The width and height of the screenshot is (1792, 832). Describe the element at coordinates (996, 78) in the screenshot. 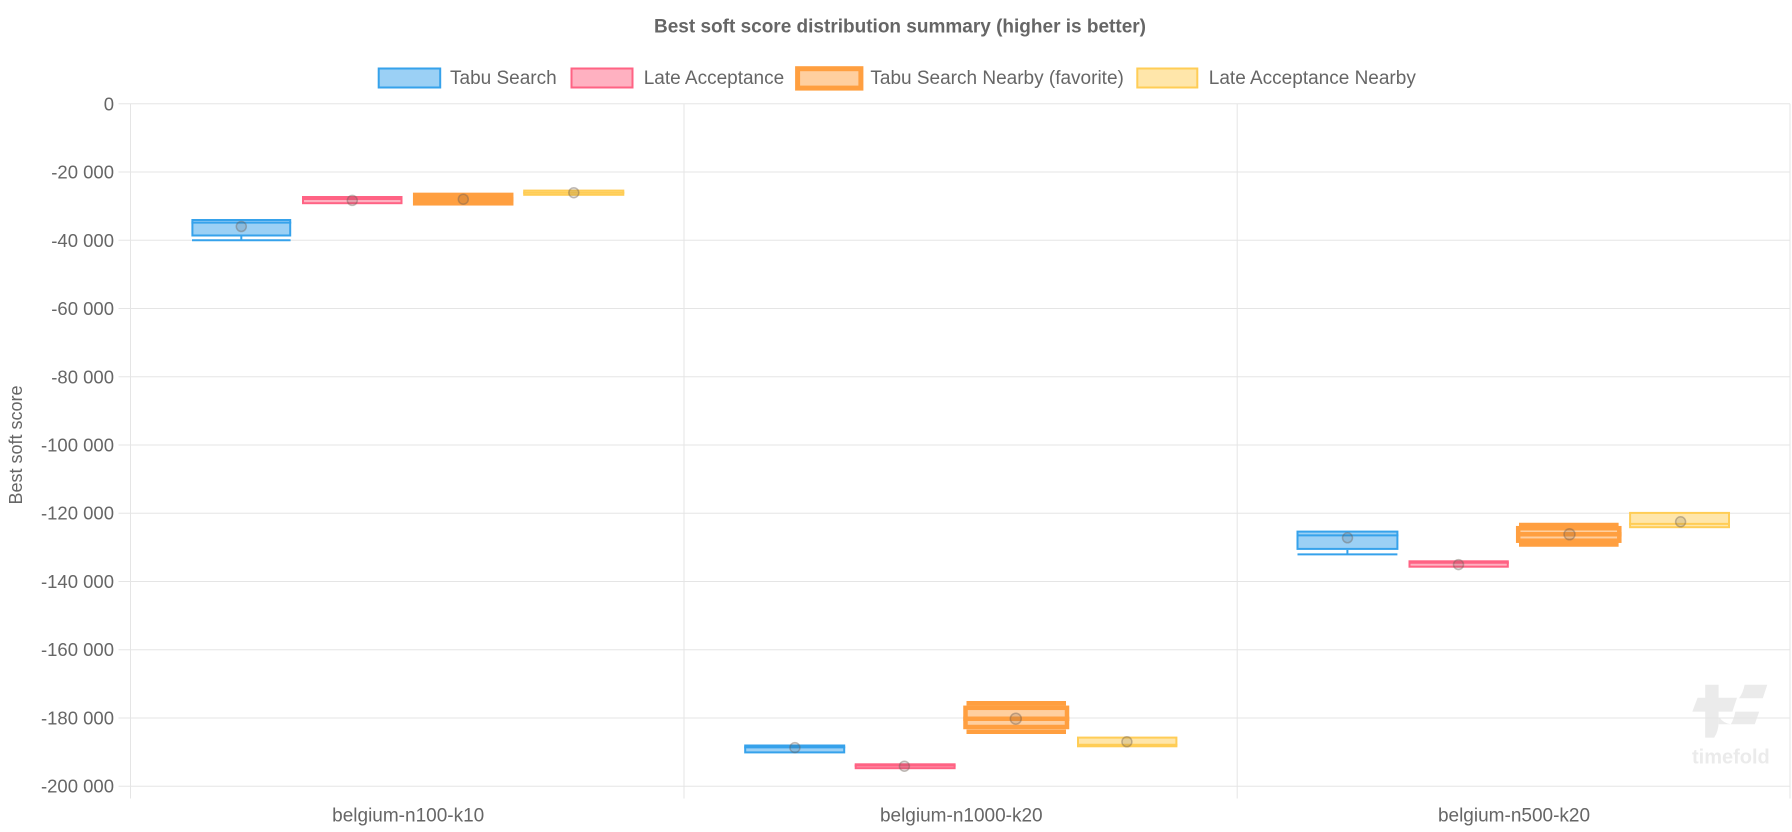

I see `svg-text: Tabu Search Nearby (favorite)` at that location.